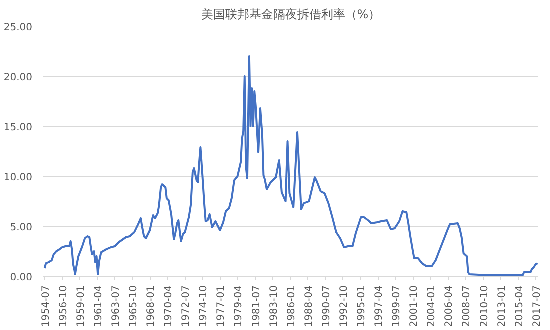  What do you see at coordinates (18, 28) in the screenshot?
I see `y-tick-label: 25.00` at bounding box center [18, 28].